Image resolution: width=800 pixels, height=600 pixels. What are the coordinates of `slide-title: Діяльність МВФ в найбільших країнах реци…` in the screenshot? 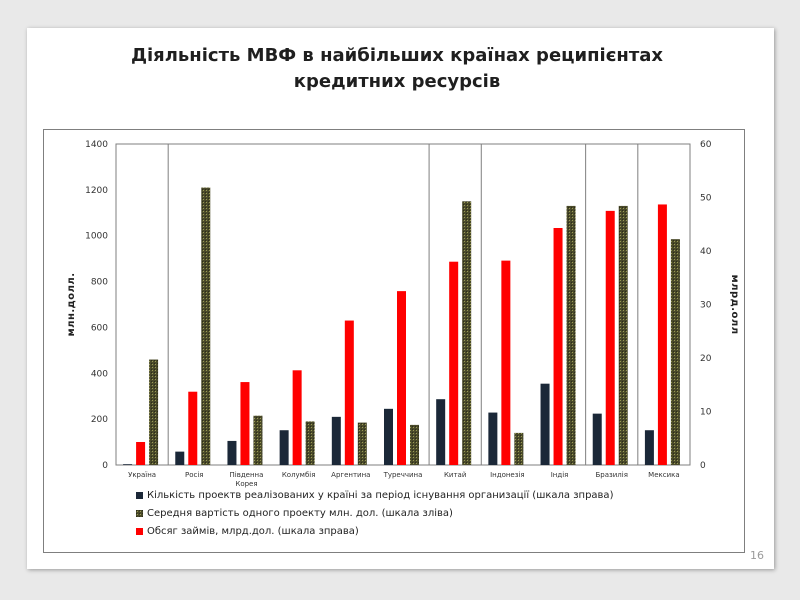 It's located at (397, 69).